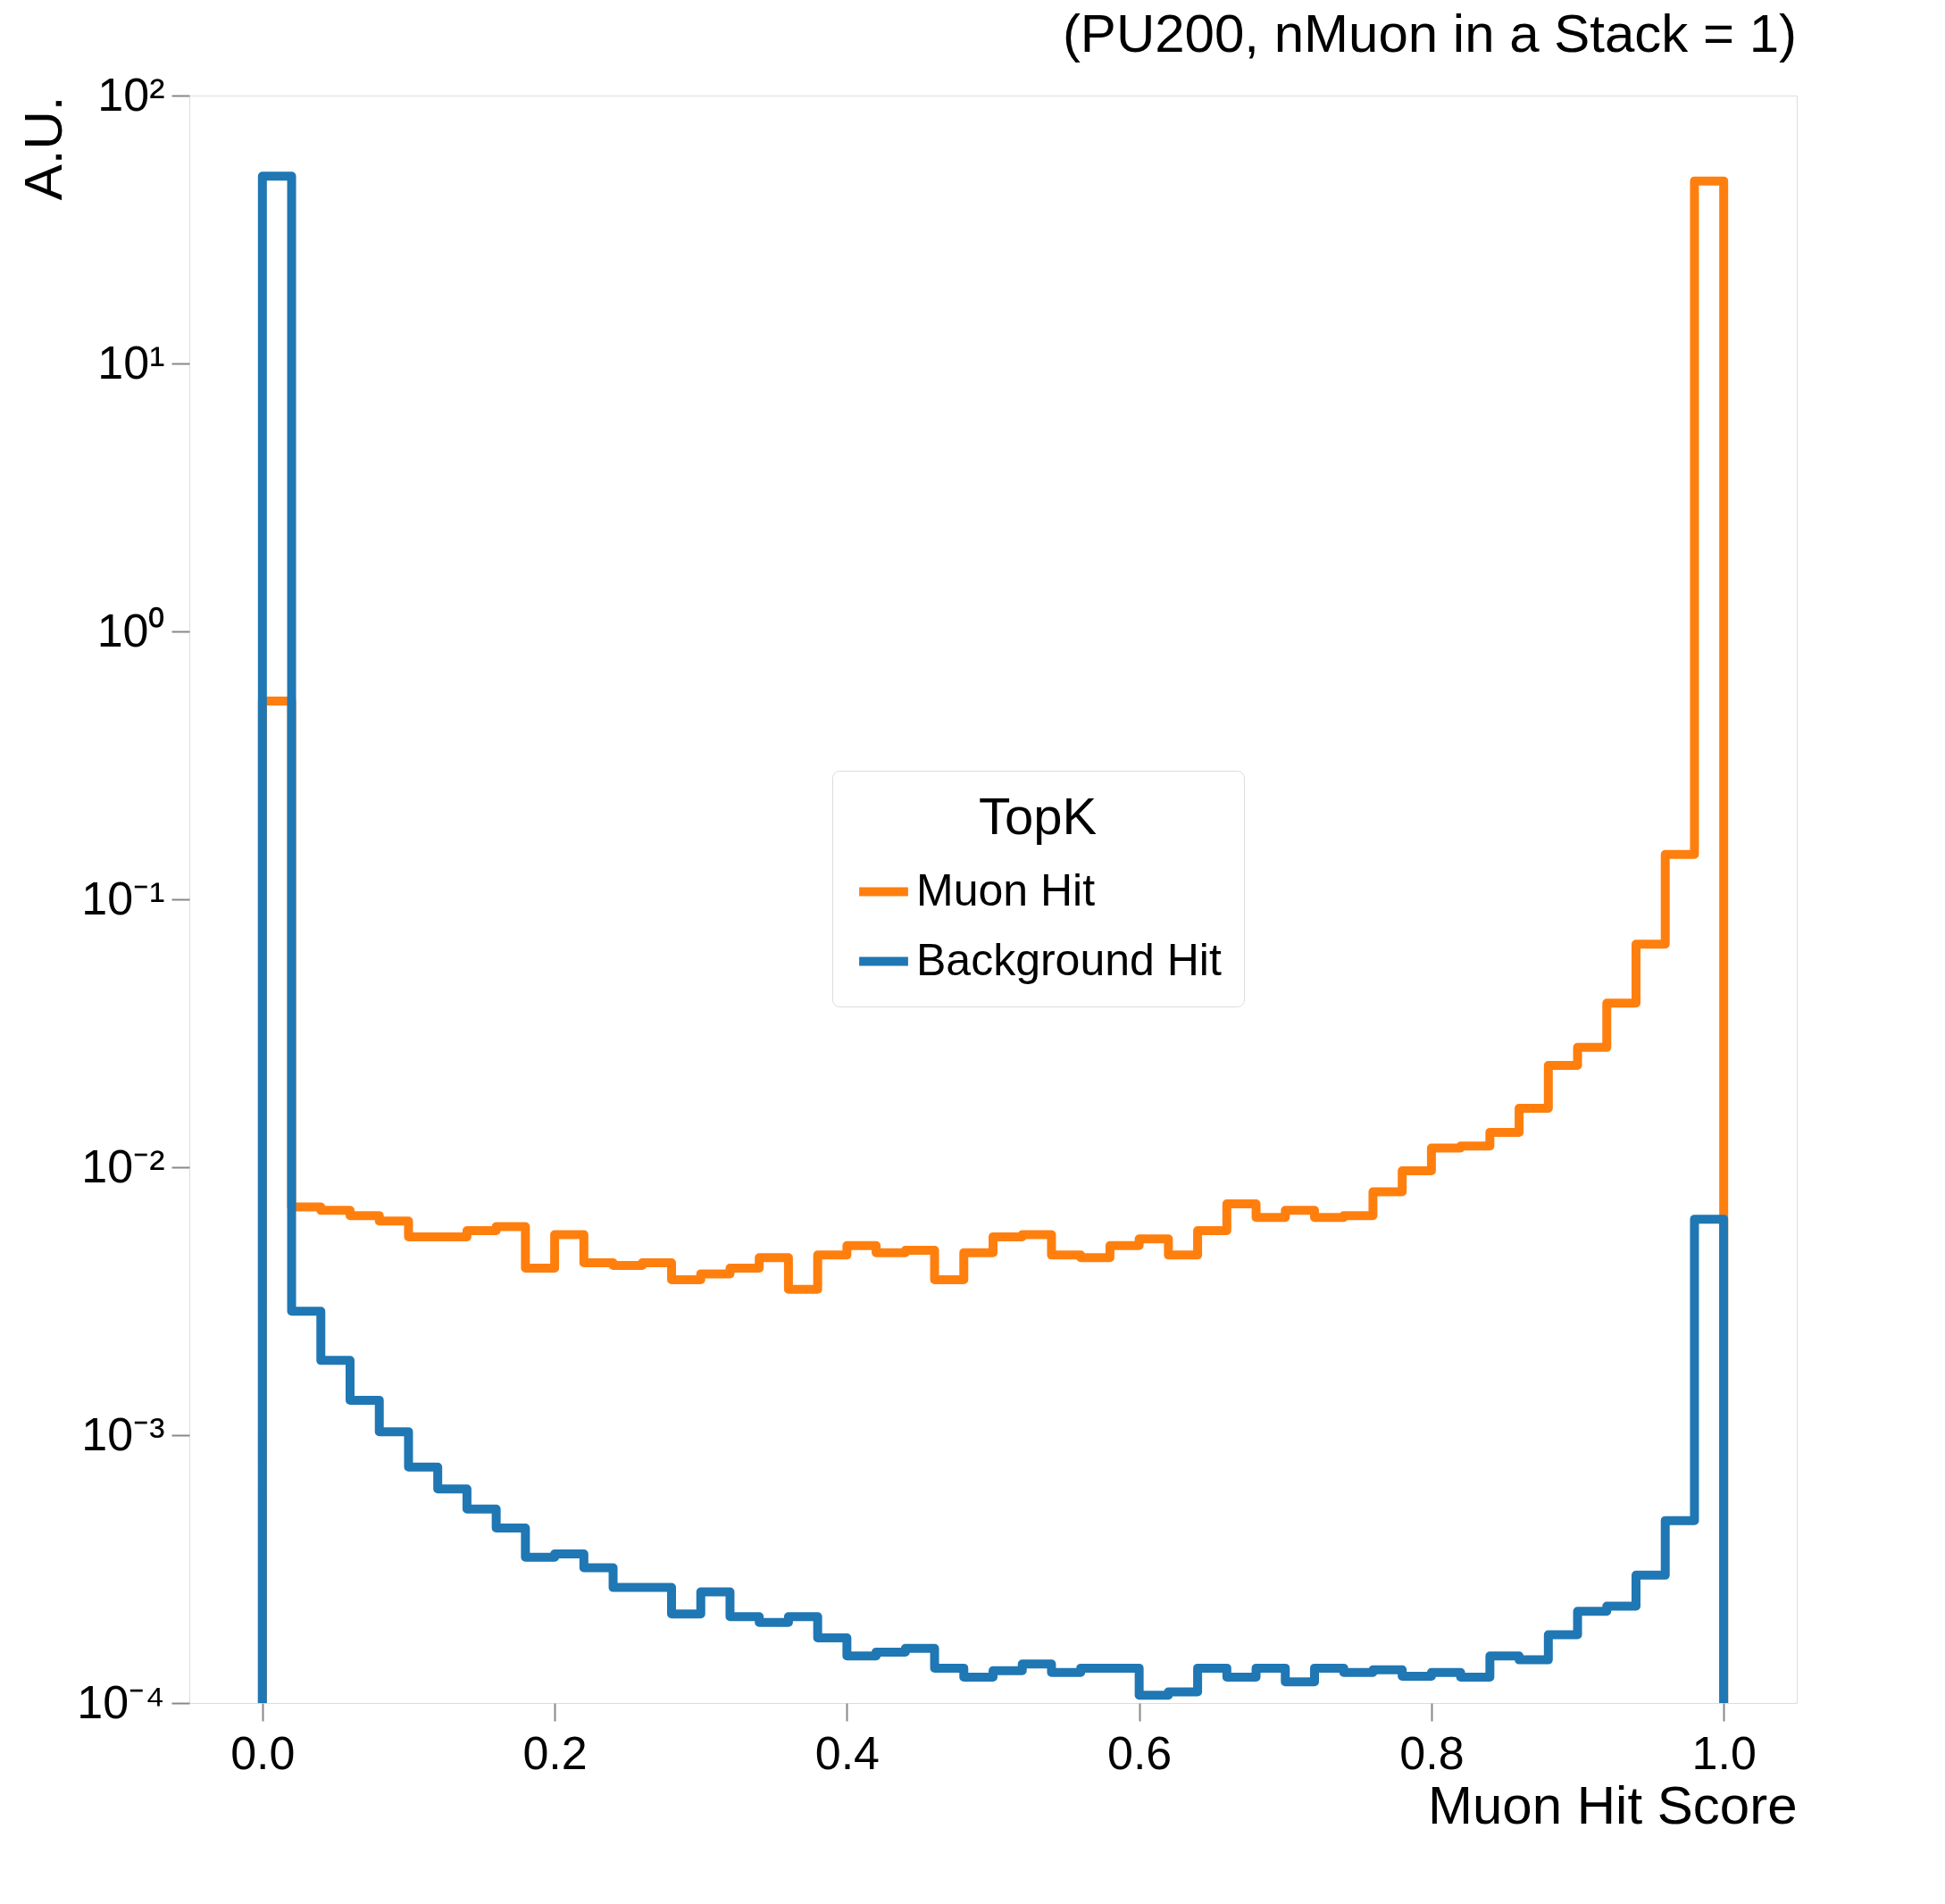  What do you see at coordinates (847, 1752) in the screenshot?
I see `x-tick-label: 0.4` at bounding box center [847, 1752].